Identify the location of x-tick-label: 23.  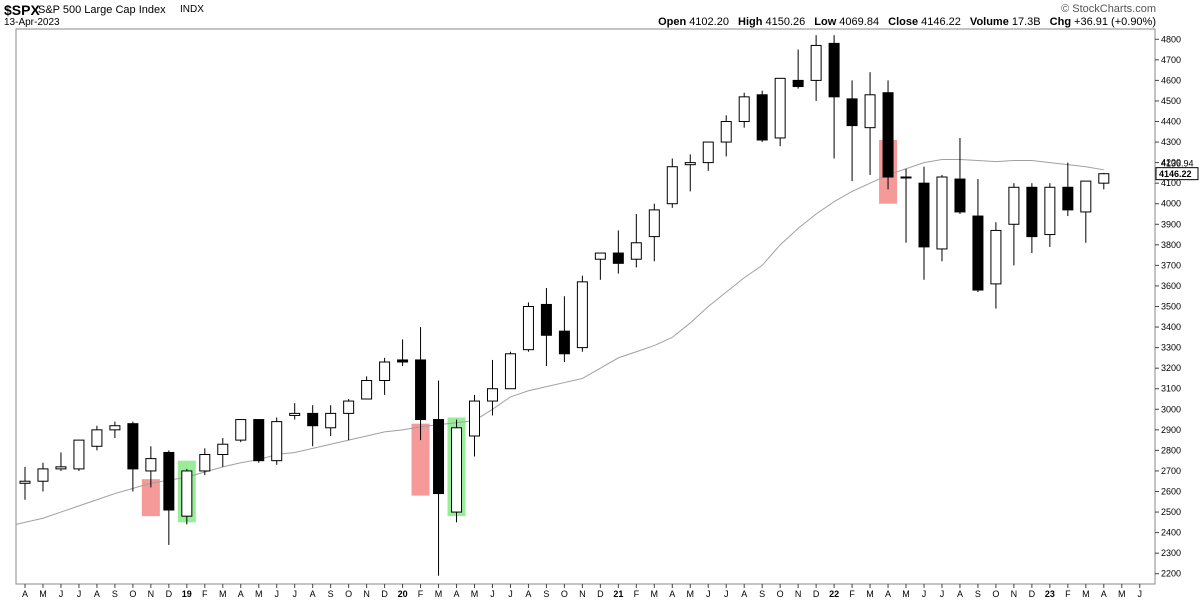
(1050, 594).